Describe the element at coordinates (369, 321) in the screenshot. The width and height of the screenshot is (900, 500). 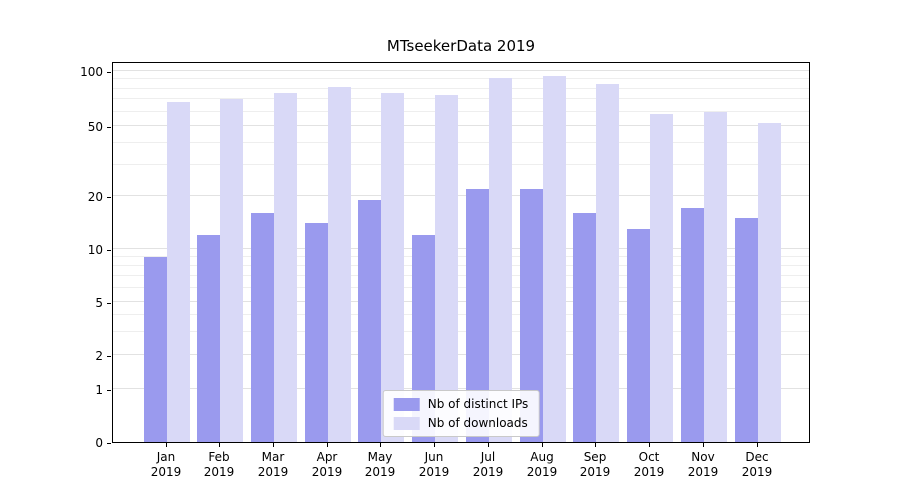
I see `bar-distinct-ips-may` at that location.